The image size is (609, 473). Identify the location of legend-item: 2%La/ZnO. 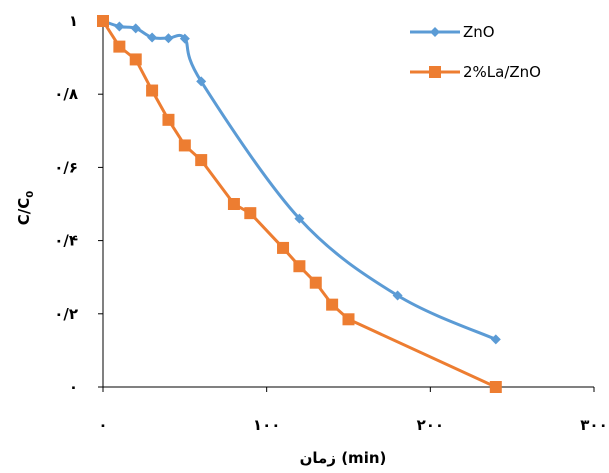
(475, 72).